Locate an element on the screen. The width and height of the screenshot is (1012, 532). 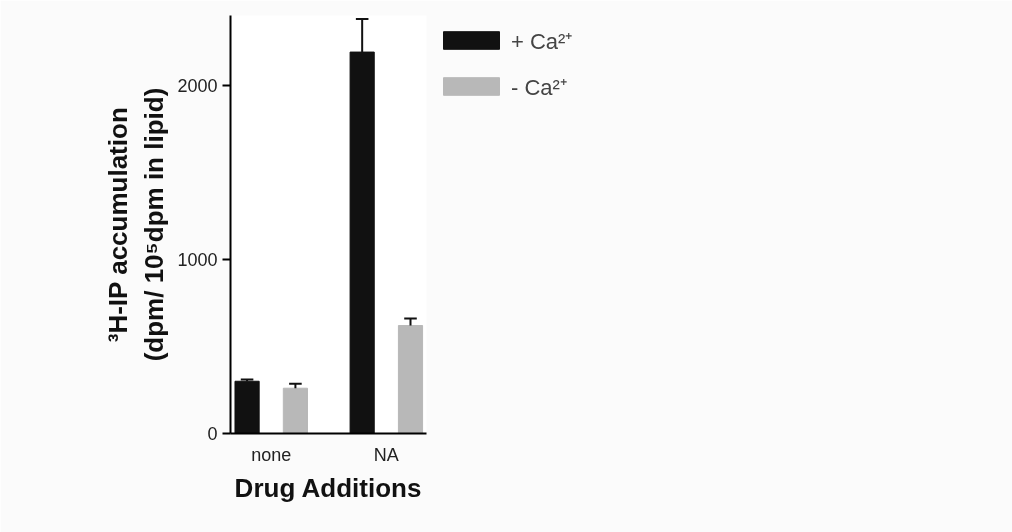
y-tick-label: 1000 is located at coordinates (197, 259).